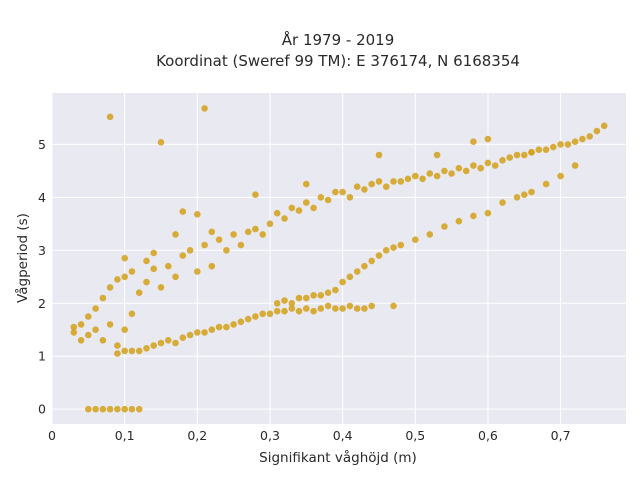 The height and width of the screenshot is (480, 640). I want to click on chart-title-line1: År 1979 - 2019, so click(338, 39).